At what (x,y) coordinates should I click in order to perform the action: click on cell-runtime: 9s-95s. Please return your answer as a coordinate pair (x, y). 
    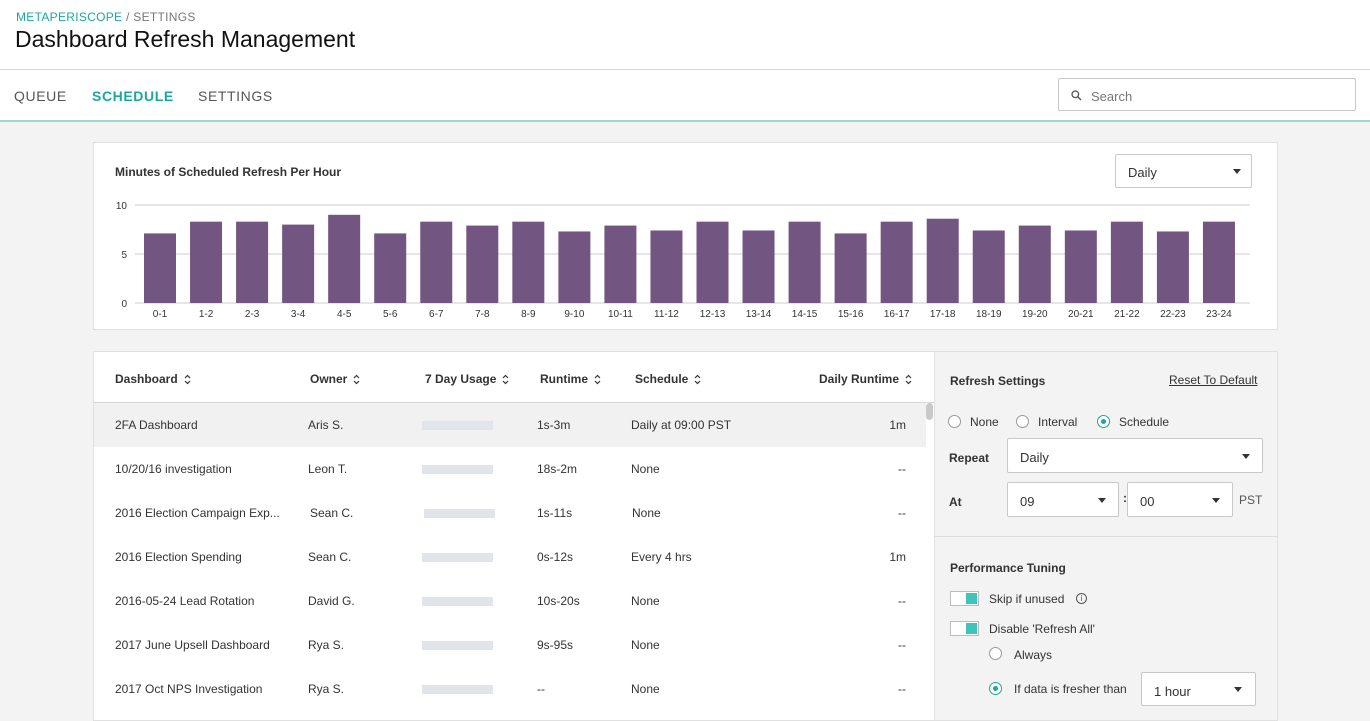
    Looking at the image, I should click on (555, 645).